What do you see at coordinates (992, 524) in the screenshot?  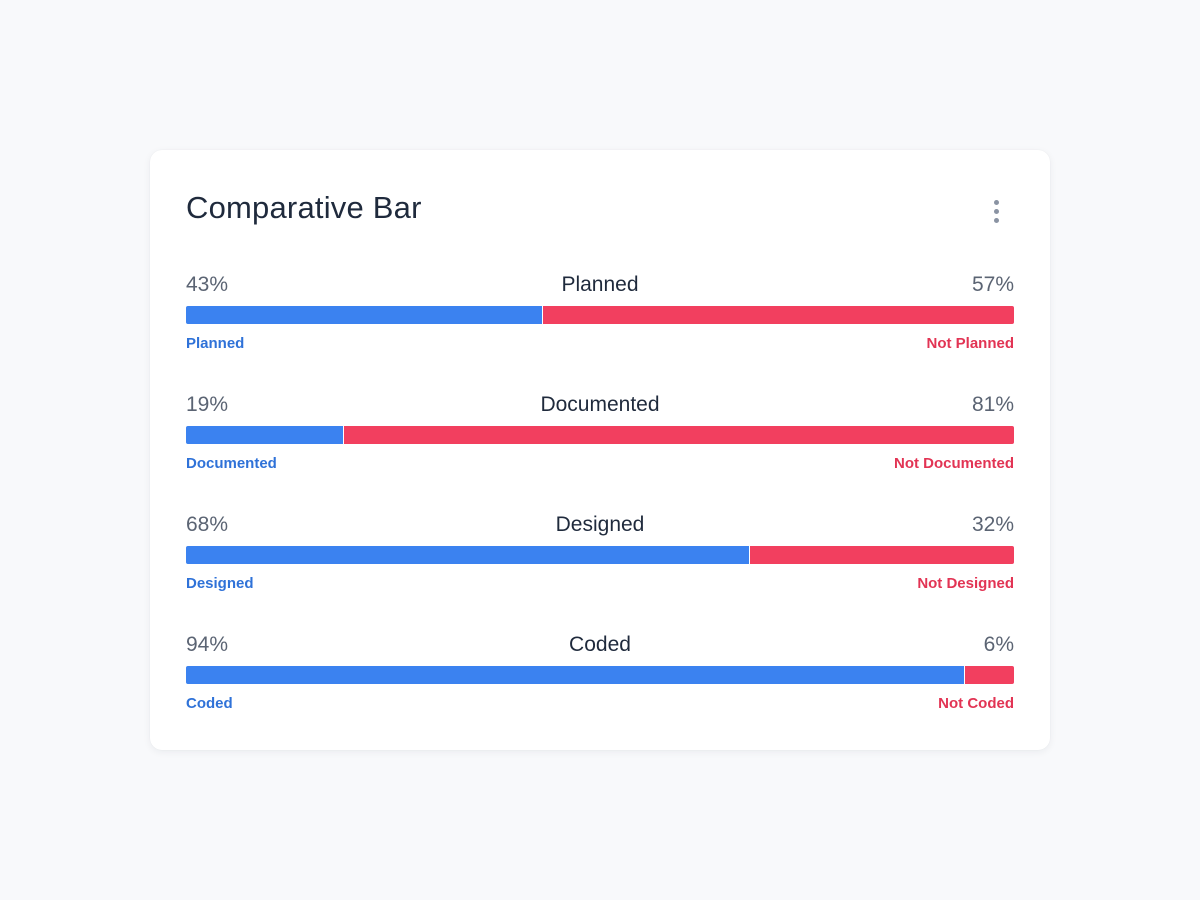 I see `right-percent-label: 32%` at bounding box center [992, 524].